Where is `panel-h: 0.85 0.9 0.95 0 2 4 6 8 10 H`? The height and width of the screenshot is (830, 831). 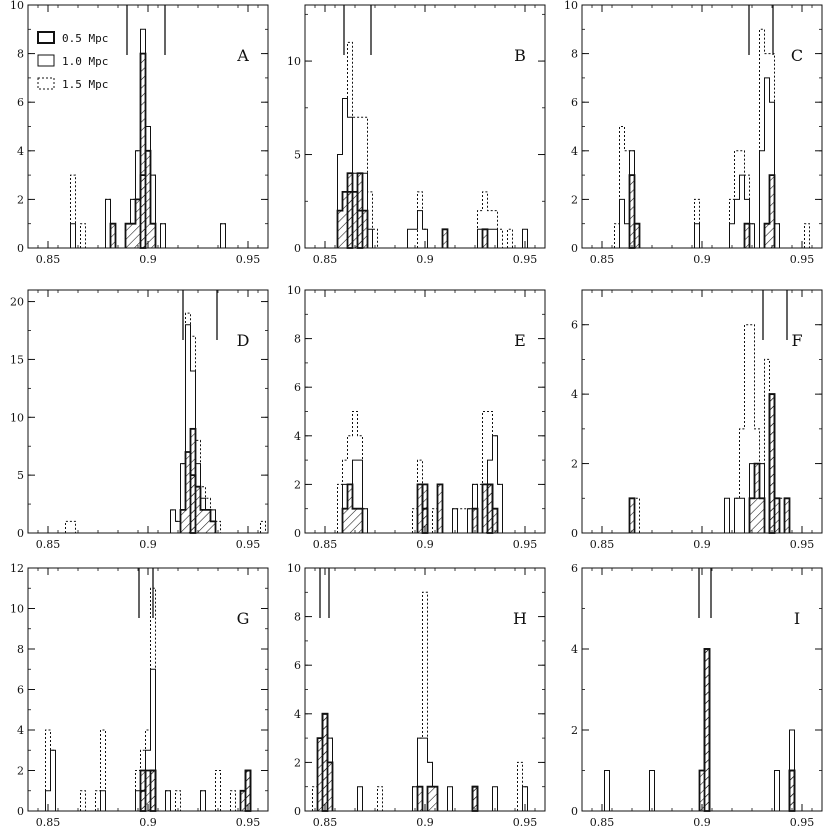
panel-h: 0.85 0.9 0.95 0 2 4 6 8 10 H is located at coordinates (416, 695).